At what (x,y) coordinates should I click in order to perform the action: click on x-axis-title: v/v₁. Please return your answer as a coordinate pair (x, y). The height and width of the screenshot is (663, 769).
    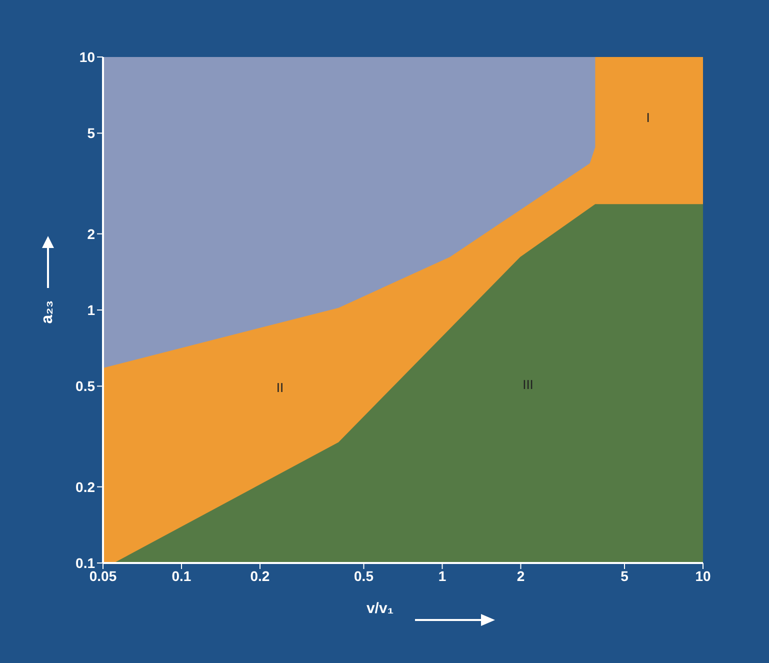
    Looking at the image, I should click on (380, 608).